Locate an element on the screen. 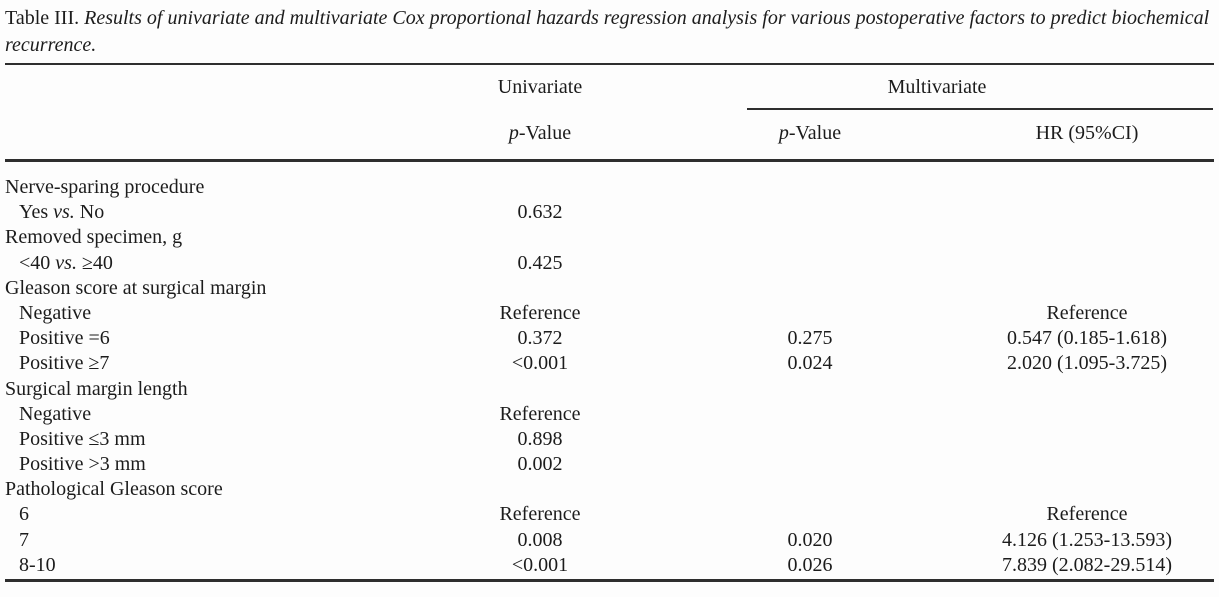 The width and height of the screenshot is (1219, 597). row-label: Positive =6 is located at coordinates (64, 338).